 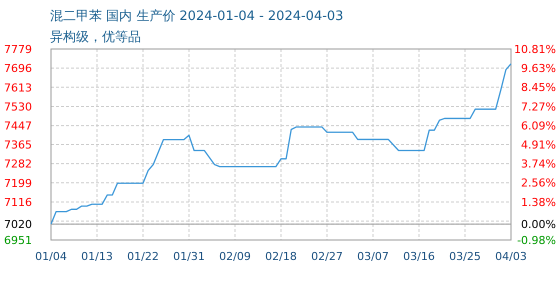 What do you see at coordinates (536, 240) in the screenshot?
I see `y2-tick-label: -0.98%` at bounding box center [536, 240].